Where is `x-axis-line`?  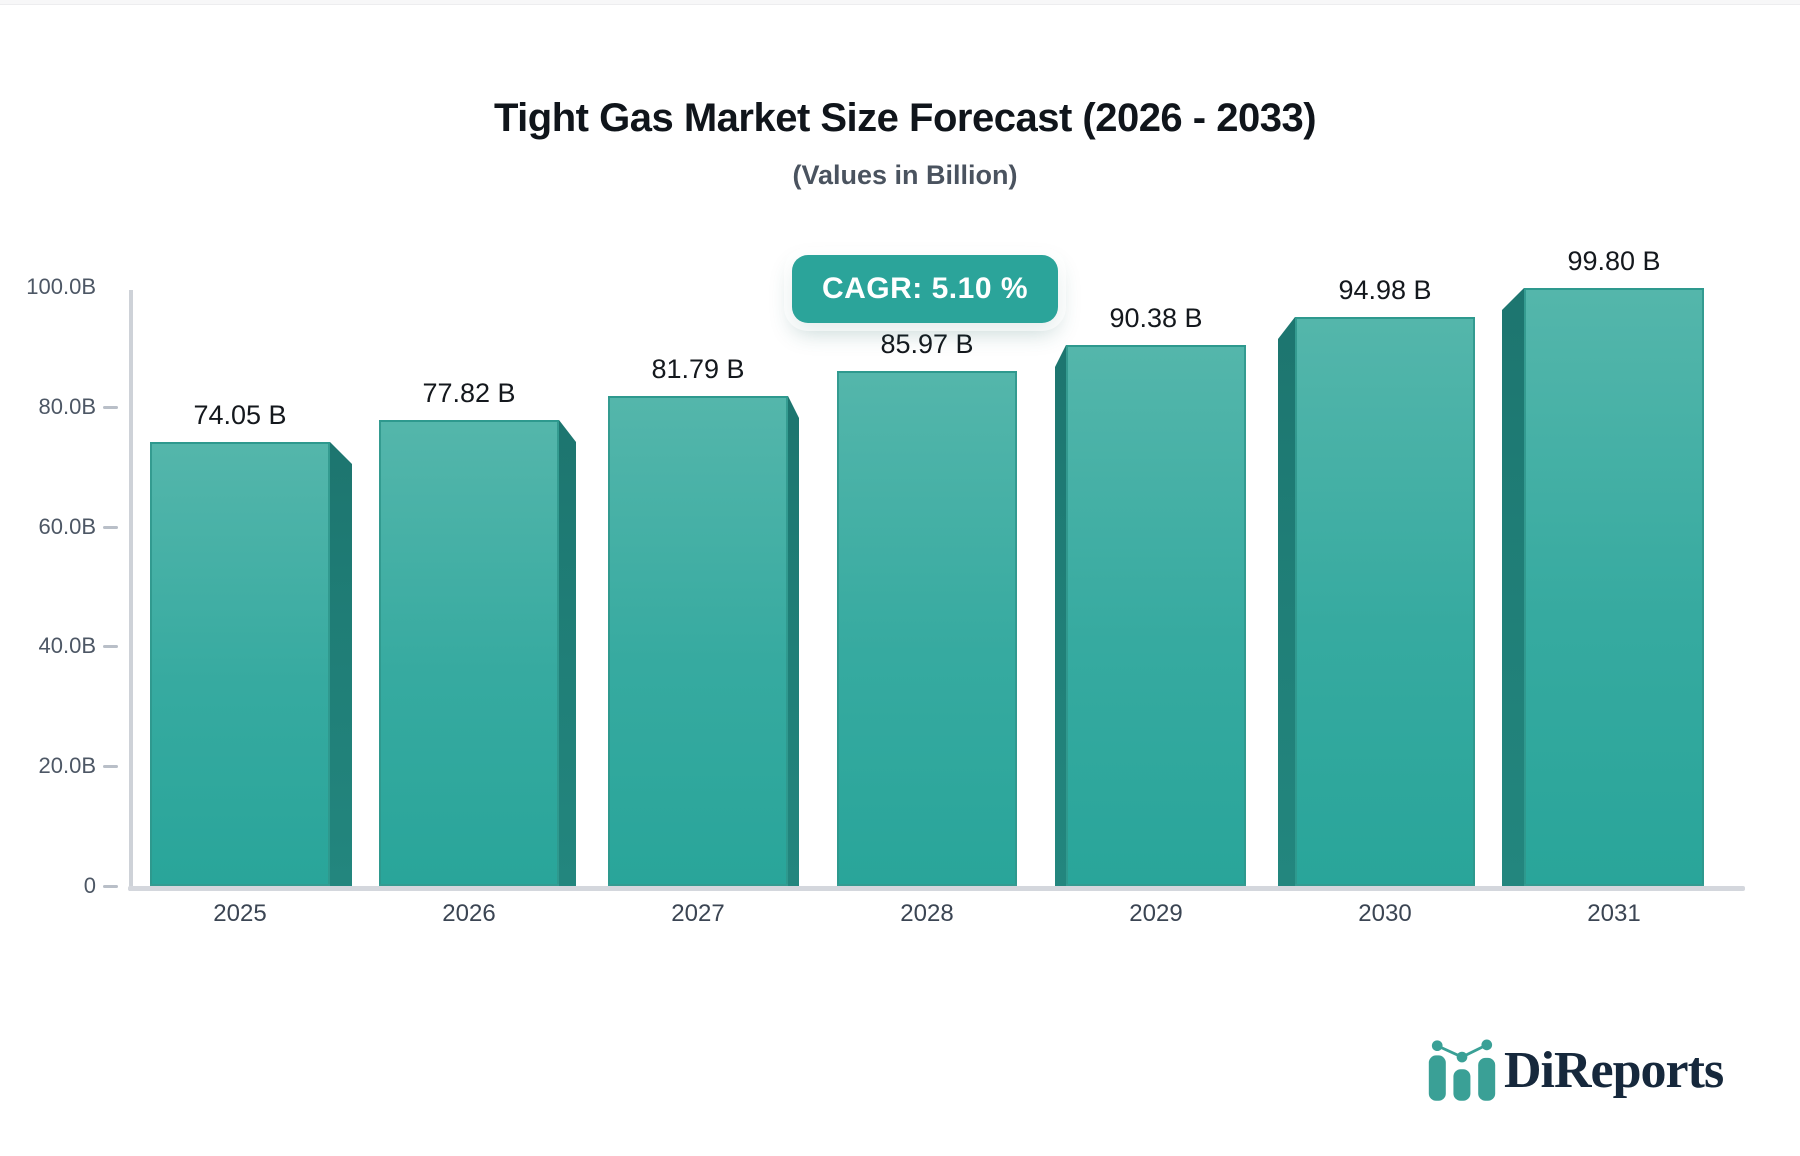
x-axis-line is located at coordinates (936, 888).